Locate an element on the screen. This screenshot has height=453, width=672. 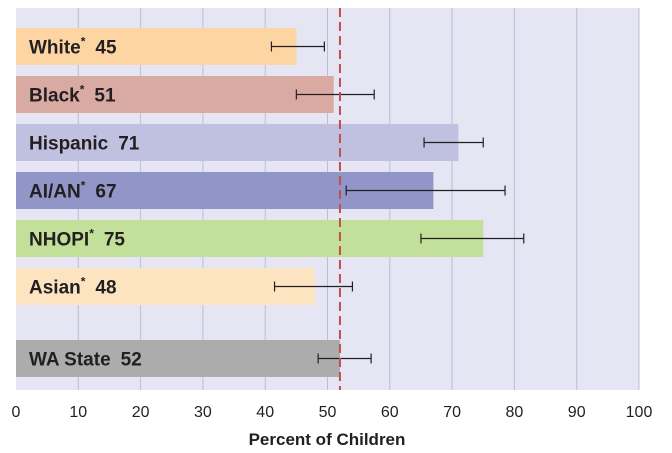
x-axis-title: Percent of Children is located at coordinates (327, 439).